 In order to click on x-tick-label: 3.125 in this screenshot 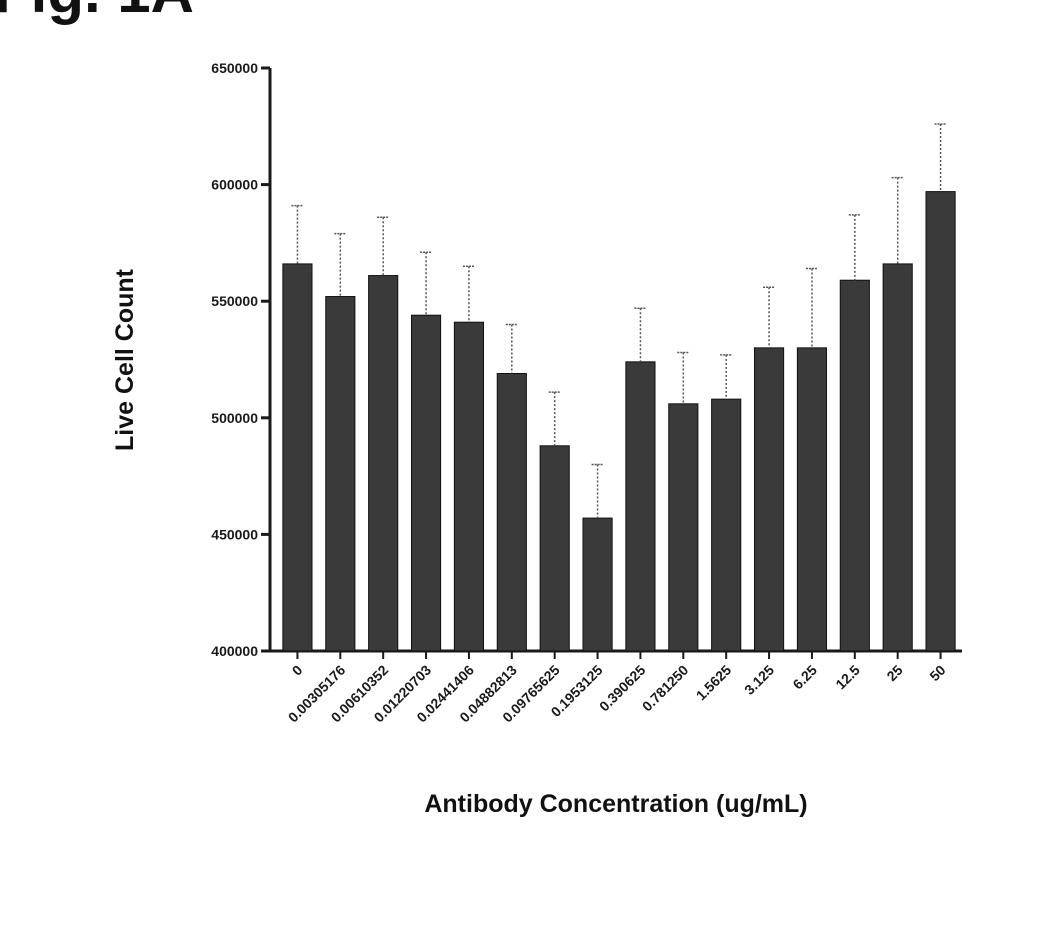, I will do `click(759, 680)`.